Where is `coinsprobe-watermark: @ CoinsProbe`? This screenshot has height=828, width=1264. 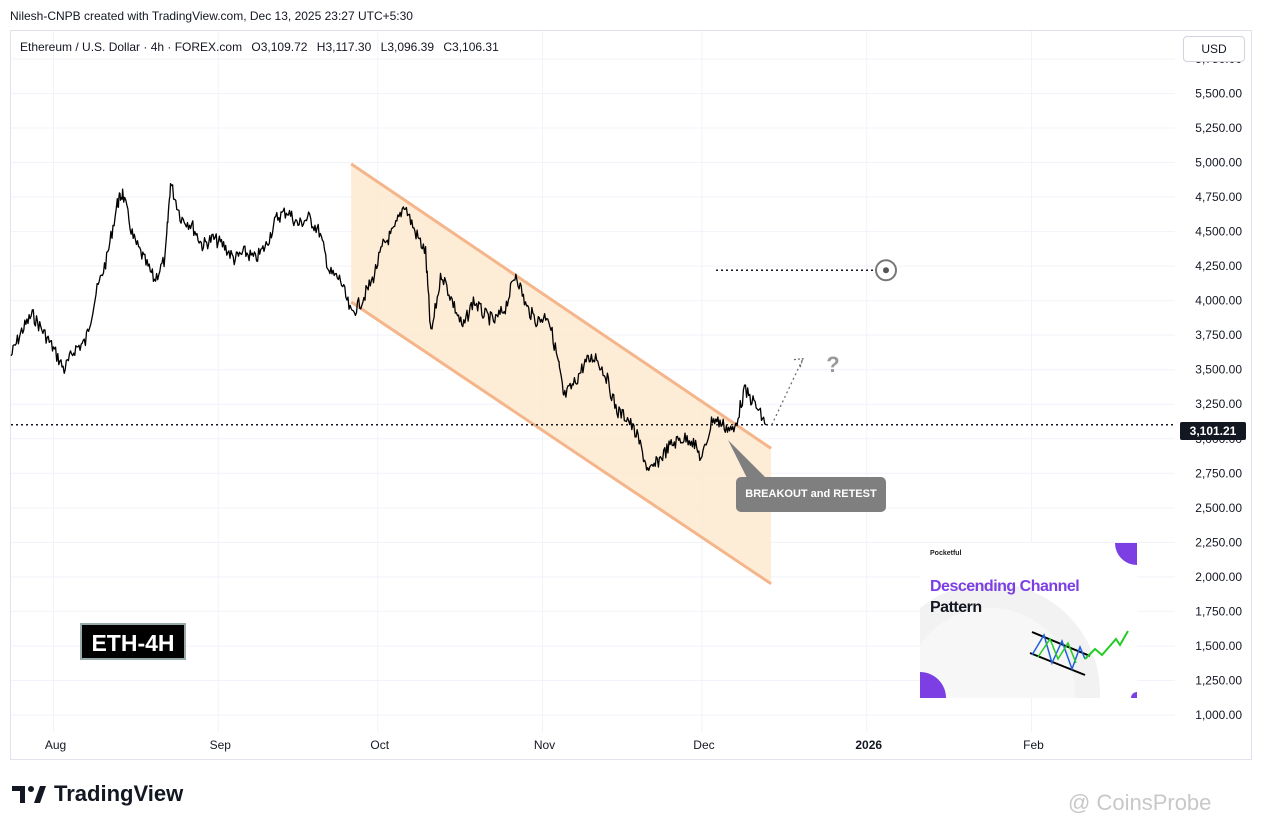
coinsprobe-watermark: @ CoinsProbe is located at coordinates (1140, 802).